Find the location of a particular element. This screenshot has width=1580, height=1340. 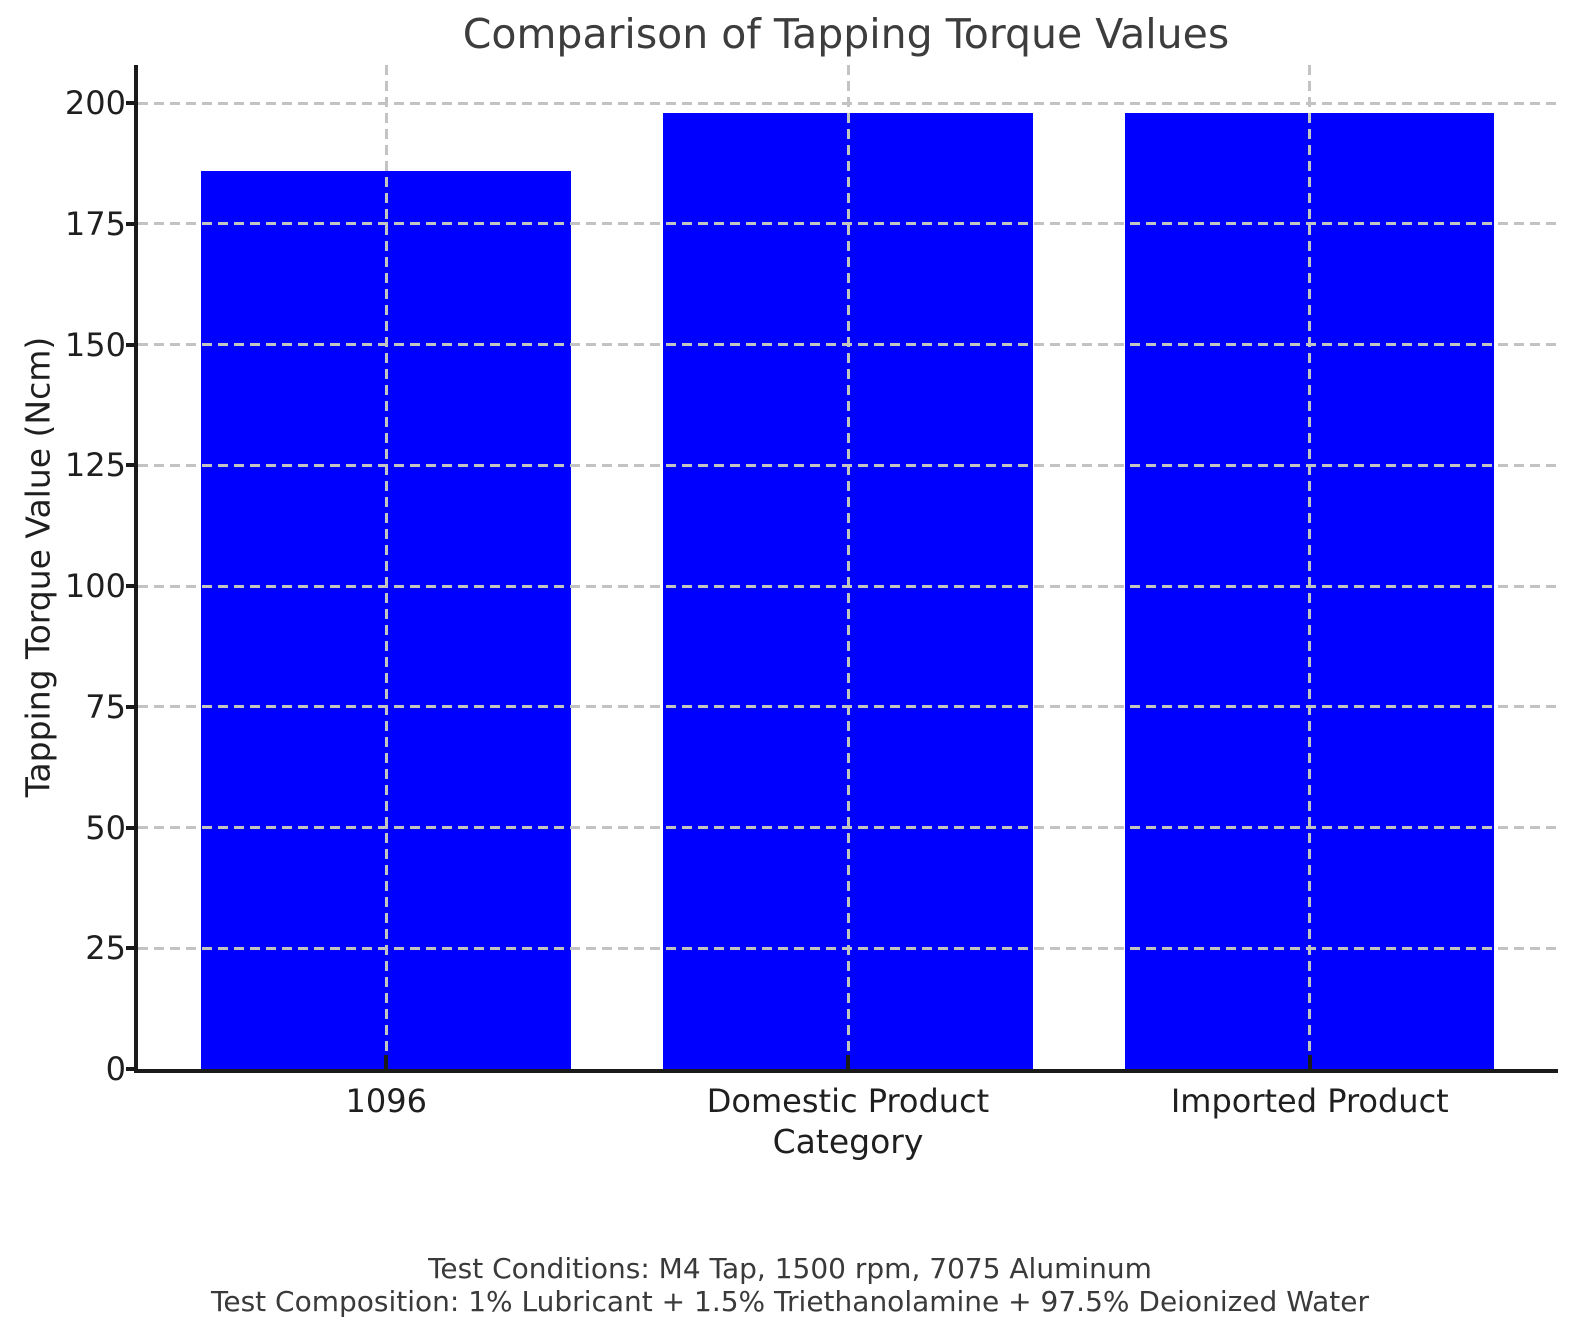

vertical-gridline-domestic-product is located at coordinates (848, 567).